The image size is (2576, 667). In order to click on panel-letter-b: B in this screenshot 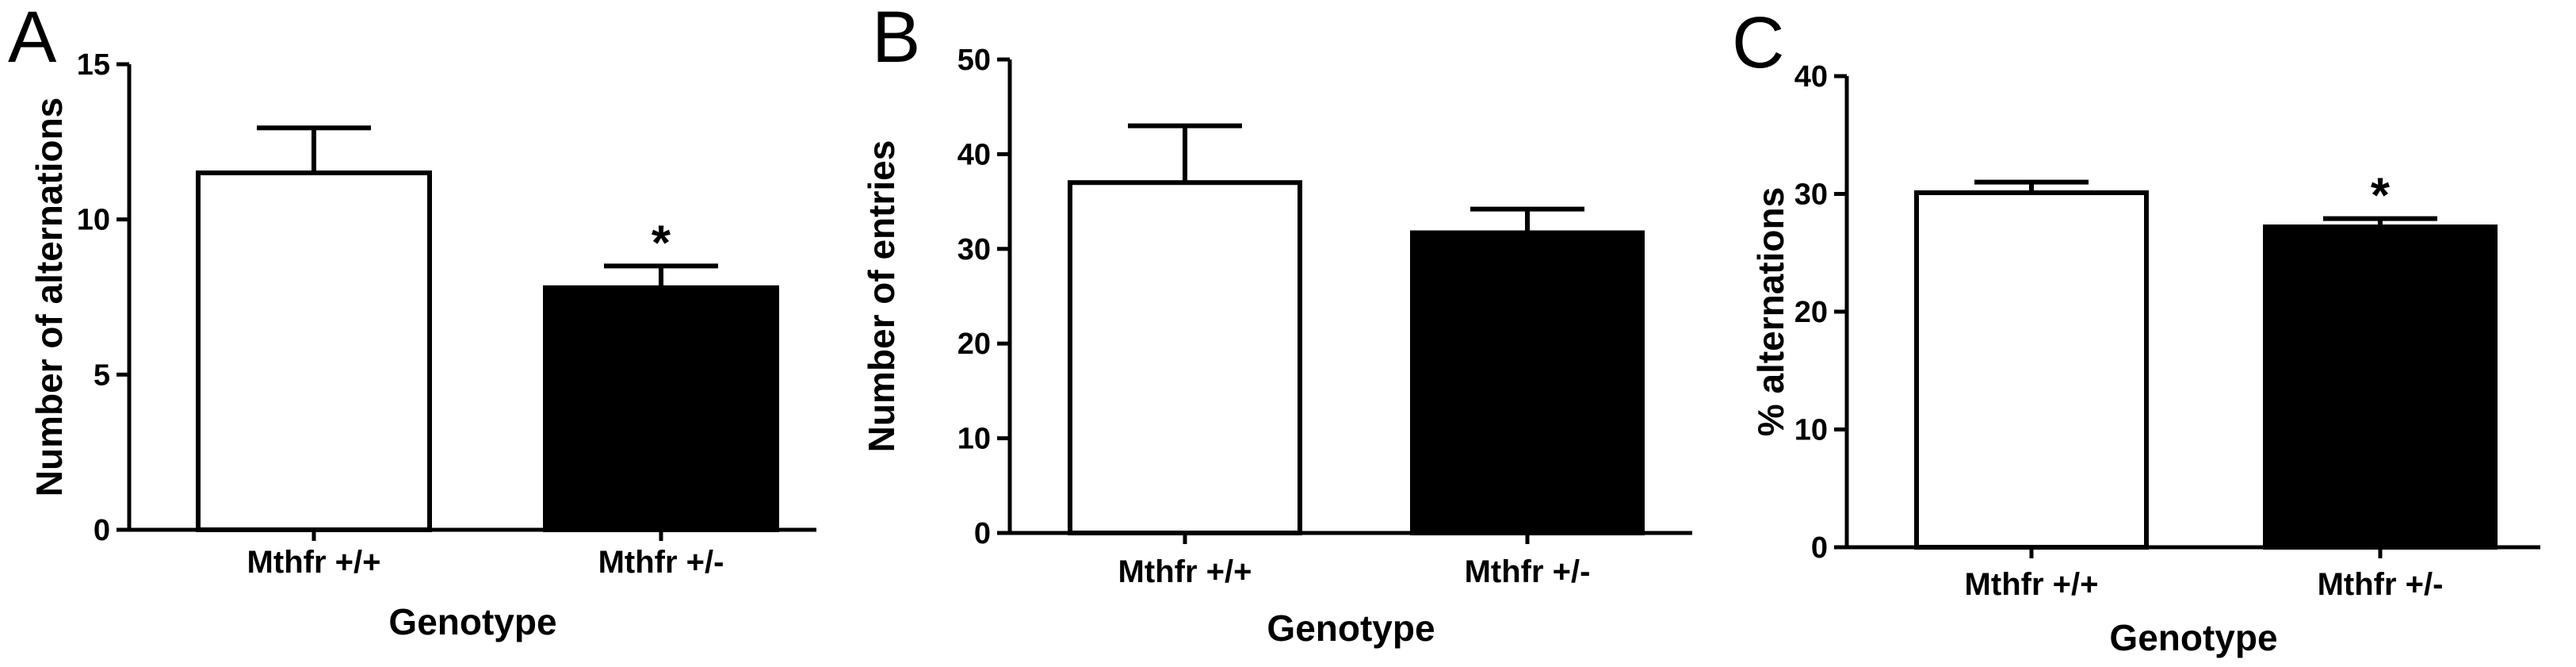, I will do `click(896, 39)`.